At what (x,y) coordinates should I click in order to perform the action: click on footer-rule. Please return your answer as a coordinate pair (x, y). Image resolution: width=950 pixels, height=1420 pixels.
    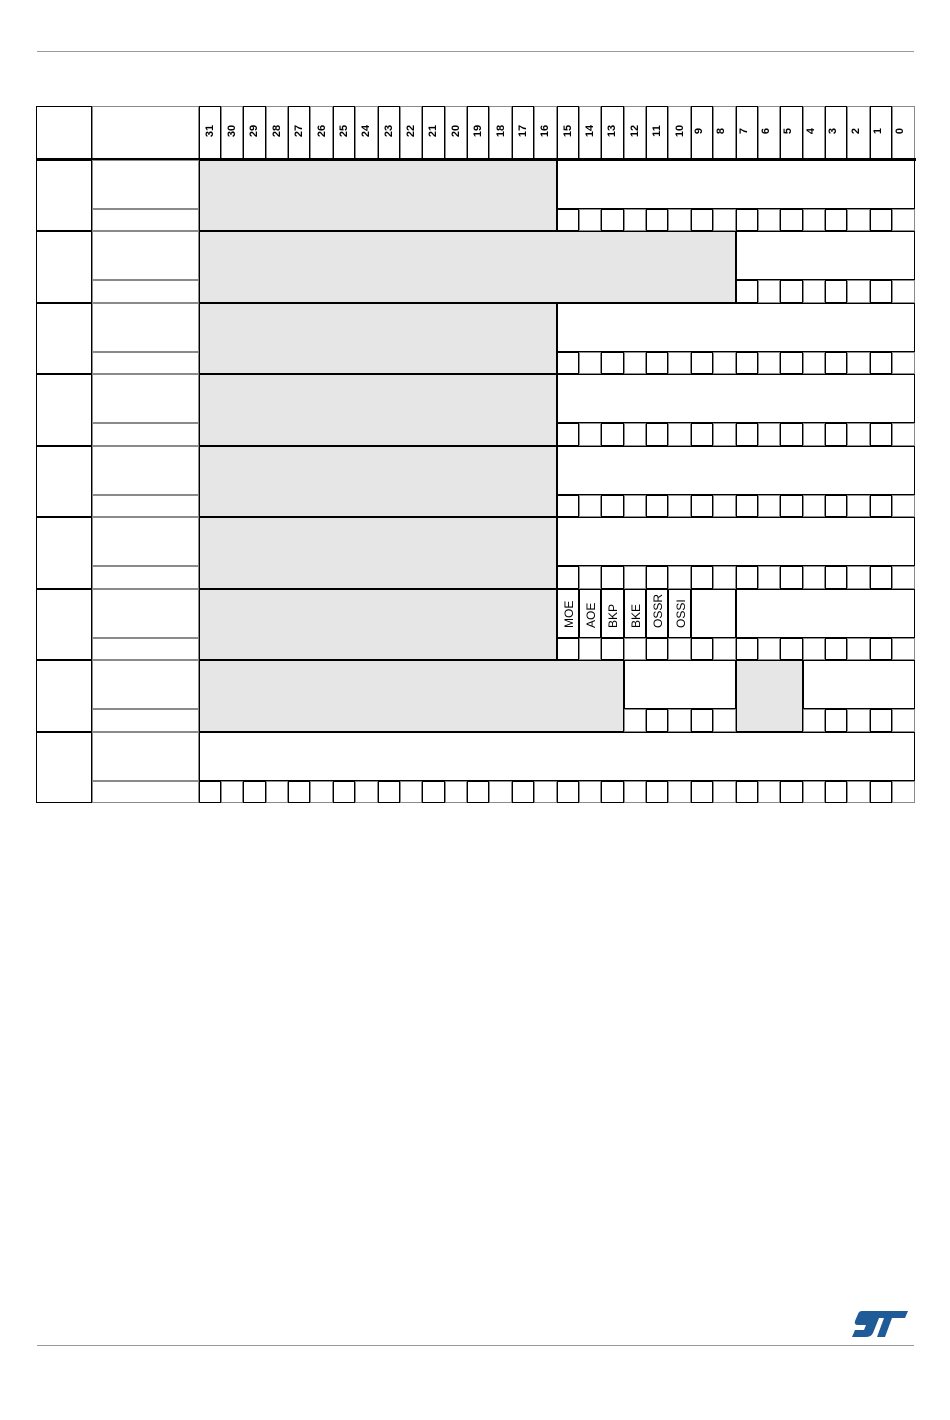
    Looking at the image, I should click on (475, 1345).